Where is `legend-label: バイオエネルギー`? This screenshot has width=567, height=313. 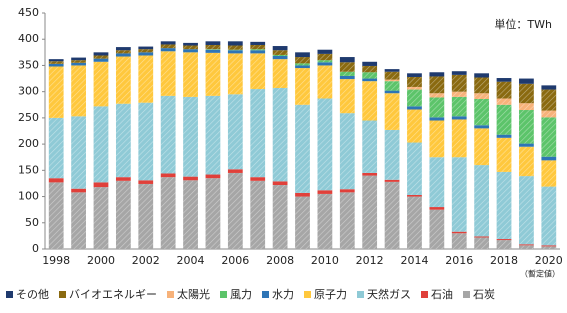
legend-label: バイオエネルギー is located at coordinates (113, 294).